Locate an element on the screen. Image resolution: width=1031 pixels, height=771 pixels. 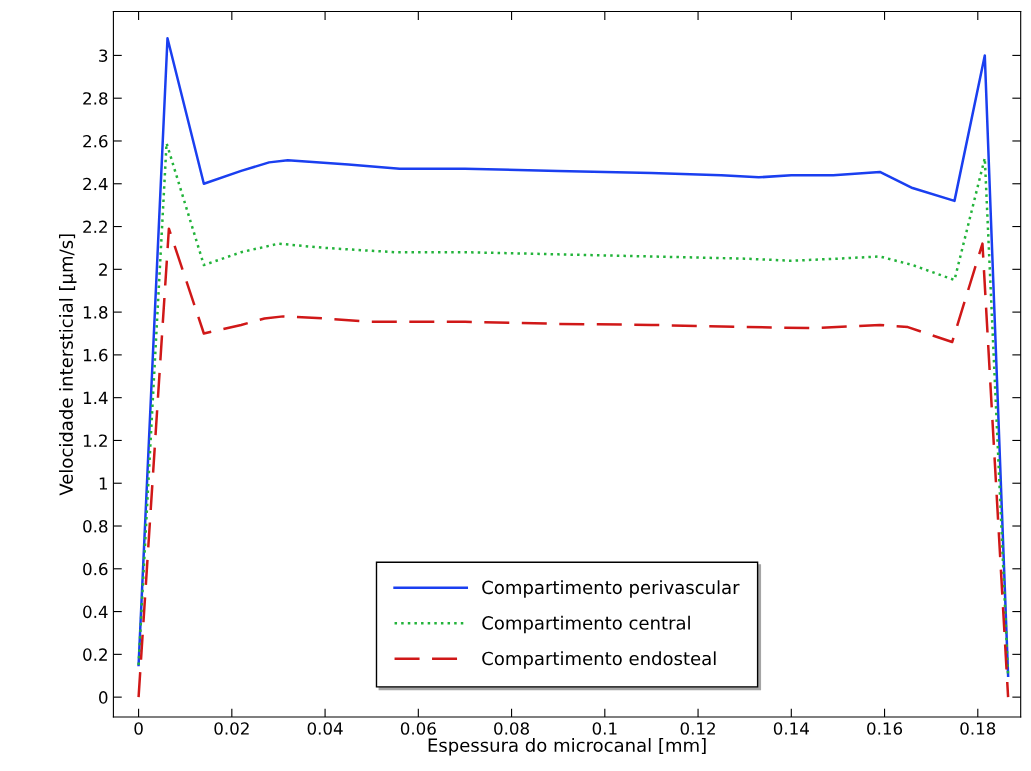
y-tick-label: 0.6 is located at coordinates (95, 569).